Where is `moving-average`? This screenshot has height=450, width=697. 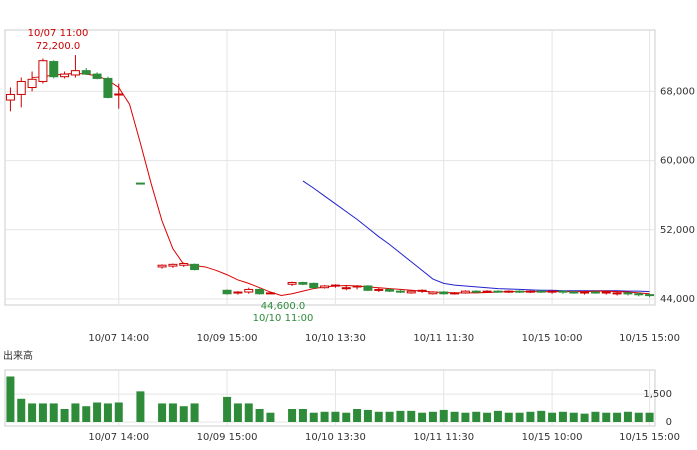 moving-average is located at coordinates (476, 236).